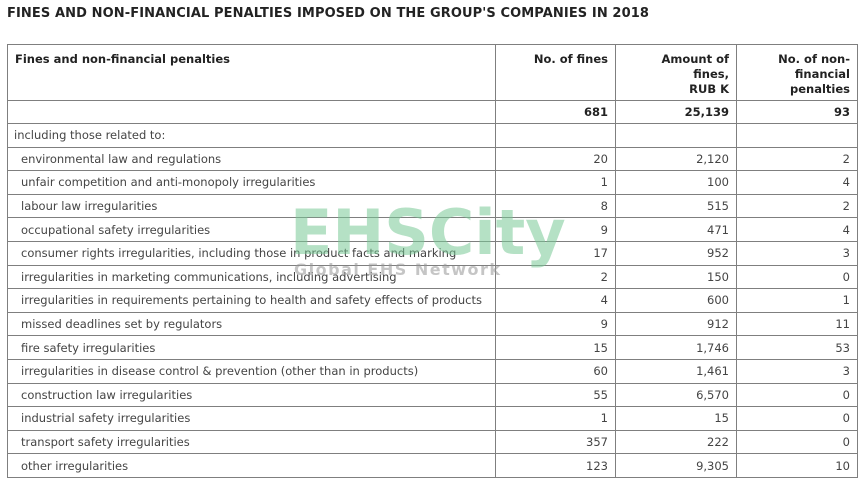  Describe the element at coordinates (251, 347) in the screenshot. I see `row-label-cell: fire safety irregularities` at that location.